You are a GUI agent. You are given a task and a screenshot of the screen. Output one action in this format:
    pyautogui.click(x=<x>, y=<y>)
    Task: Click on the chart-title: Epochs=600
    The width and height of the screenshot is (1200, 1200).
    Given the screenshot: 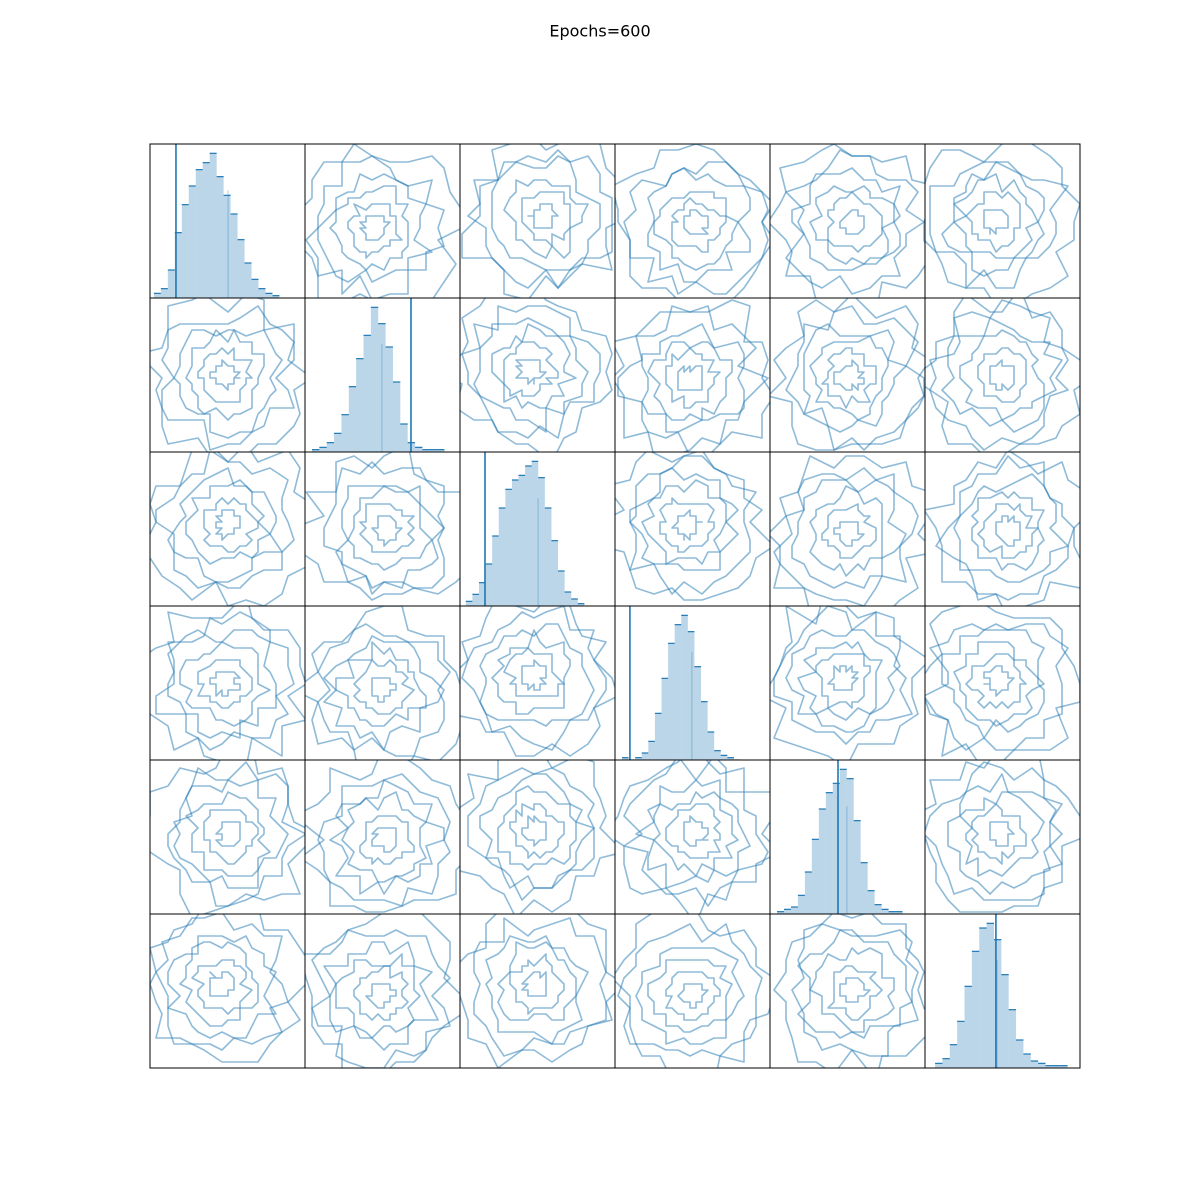 What is the action you would take?
    pyautogui.click(x=599, y=31)
    